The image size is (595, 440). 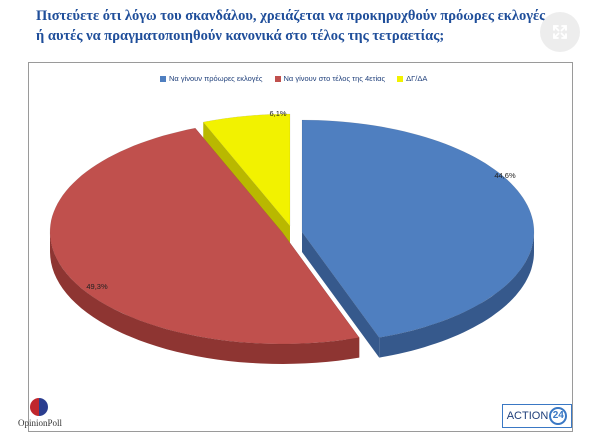 I want to click on opinionpoll-logo-icon, so click(x=39, y=407).